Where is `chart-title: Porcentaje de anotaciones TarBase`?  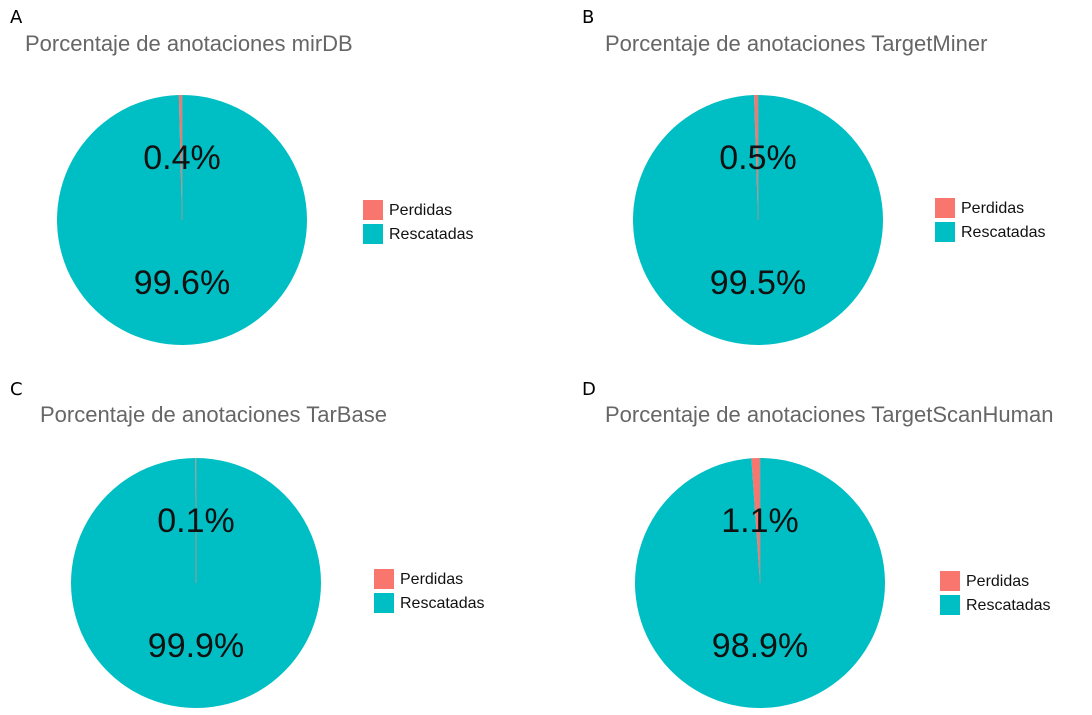
chart-title: Porcentaje de anotaciones TarBase is located at coordinates (213, 414).